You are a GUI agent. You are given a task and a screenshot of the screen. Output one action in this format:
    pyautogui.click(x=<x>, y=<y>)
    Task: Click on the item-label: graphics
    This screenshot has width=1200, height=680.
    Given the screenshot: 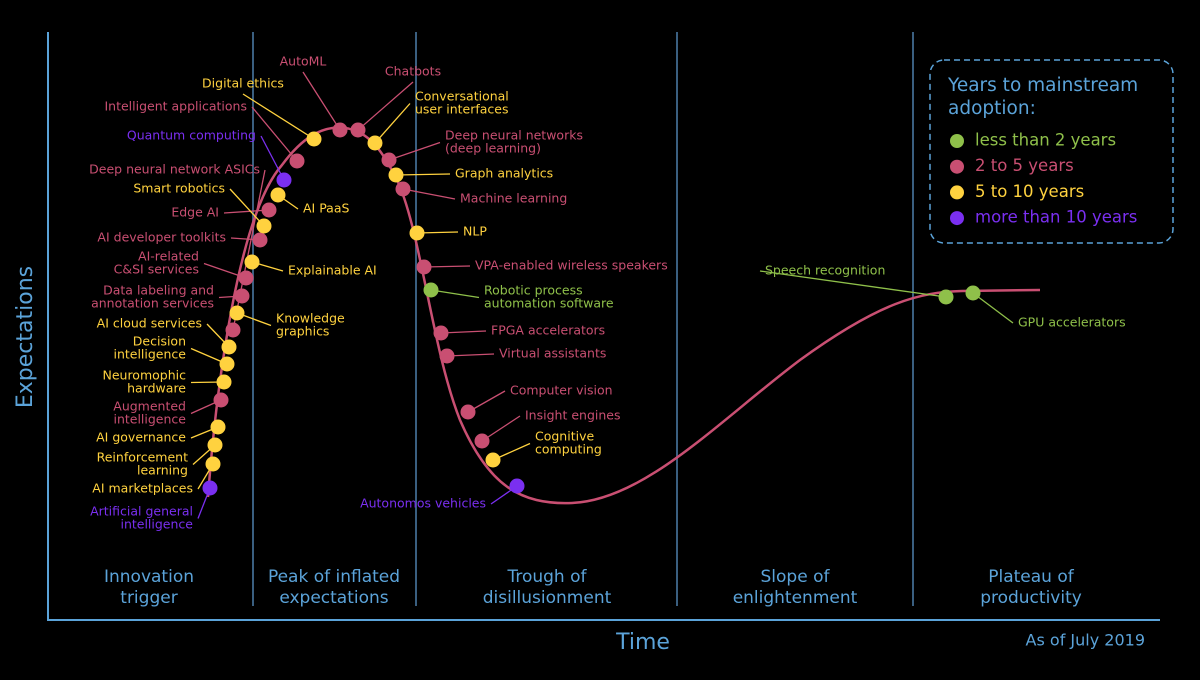 What is the action you would take?
    pyautogui.click(x=302, y=331)
    